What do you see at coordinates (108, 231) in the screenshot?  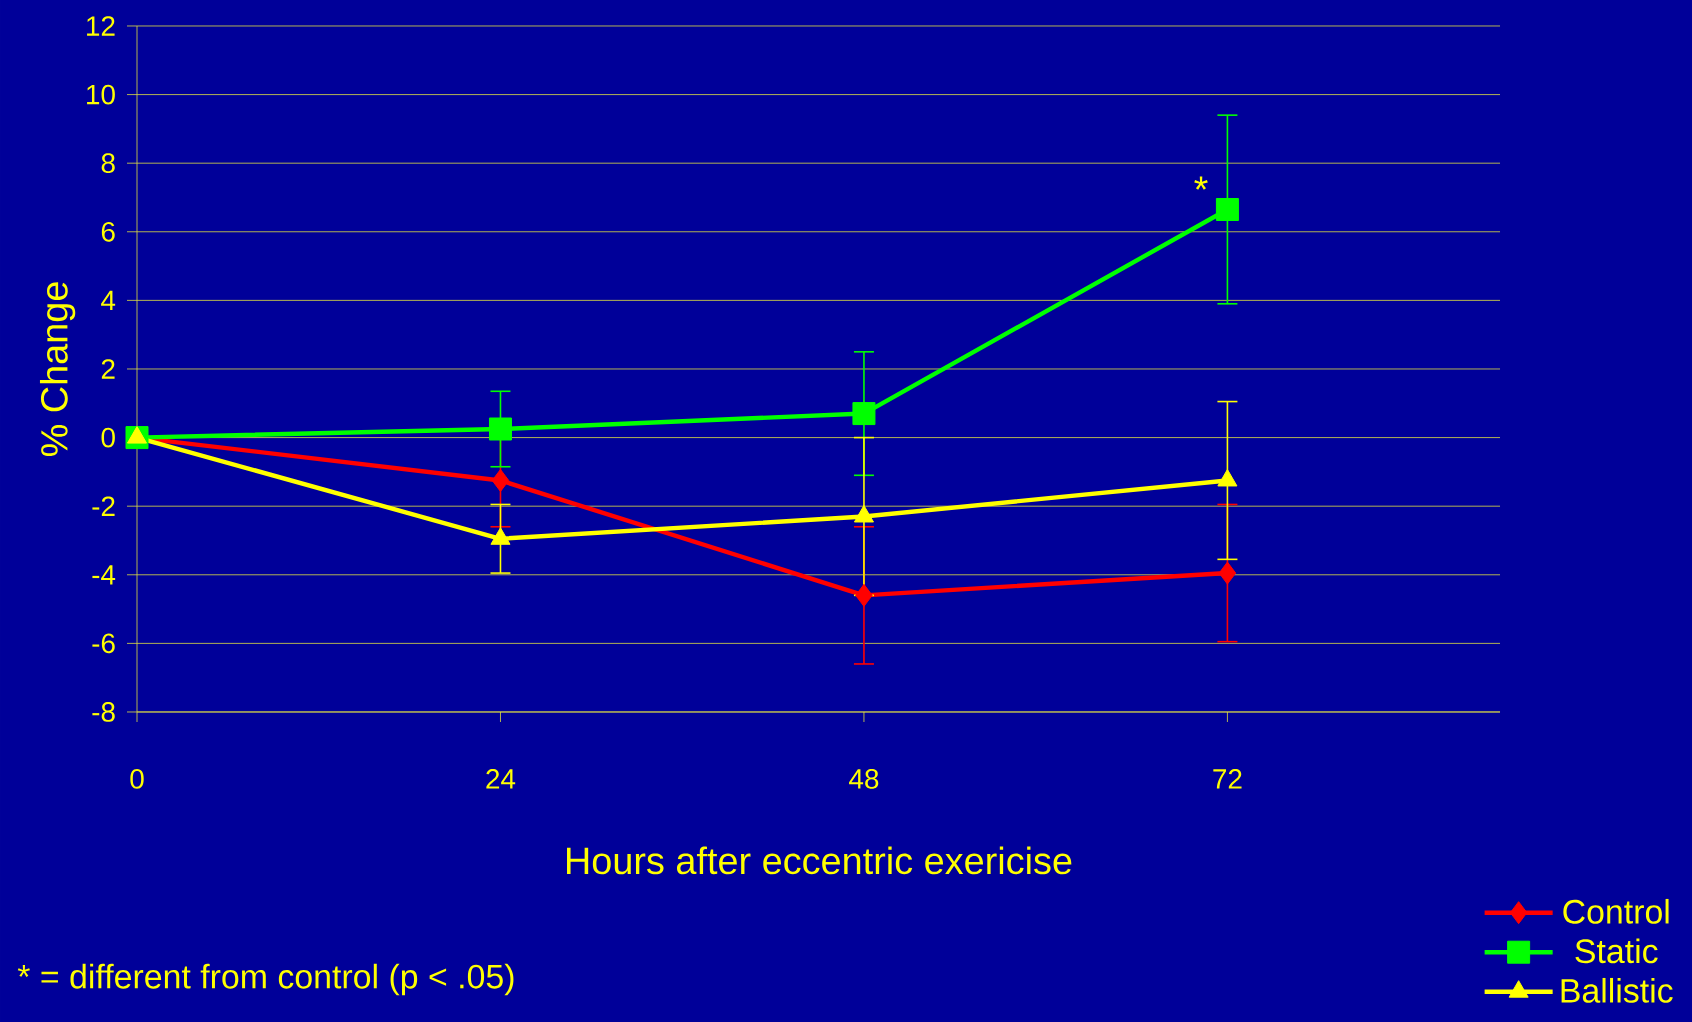 I see `y-tick-label: 6` at bounding box center [108, 231].